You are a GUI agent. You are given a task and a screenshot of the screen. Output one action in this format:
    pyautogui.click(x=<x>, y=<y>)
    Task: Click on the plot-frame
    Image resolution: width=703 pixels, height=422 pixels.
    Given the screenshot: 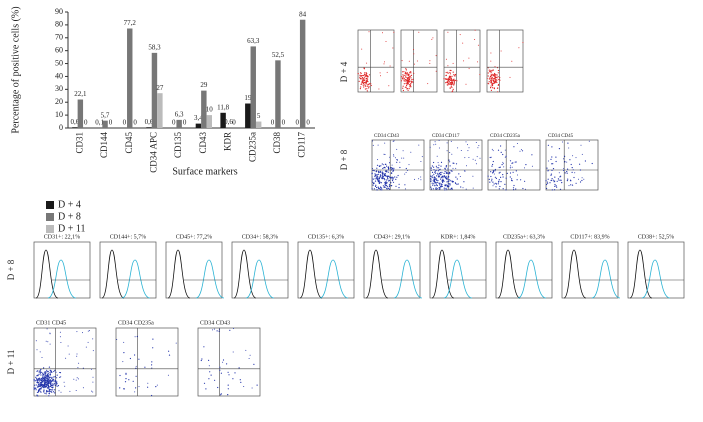 What is the action you would take?
    pyautogui.click(x=260, y=270)
    